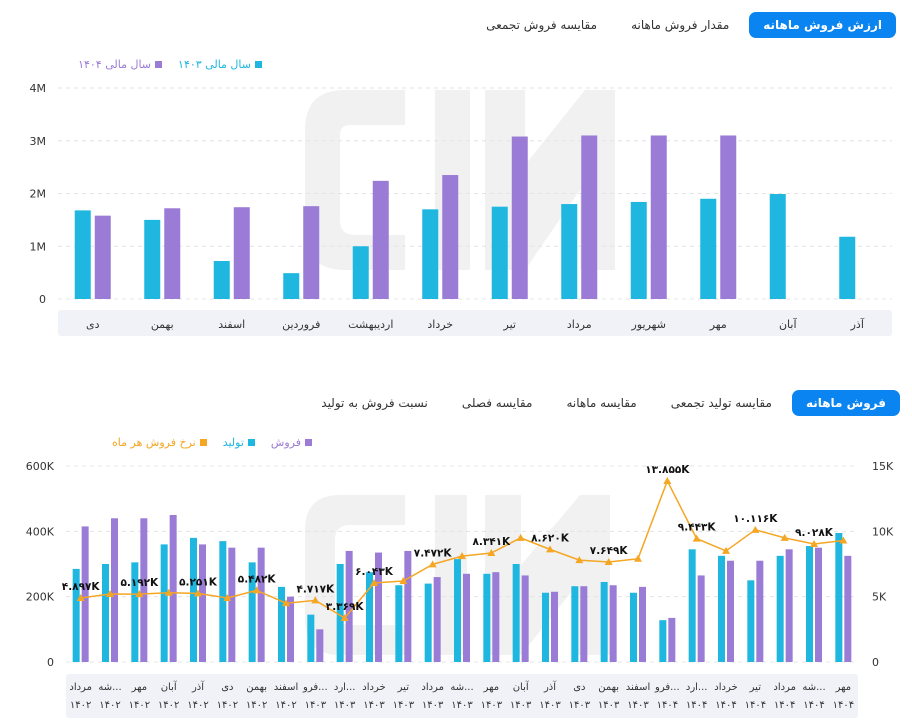 The height and width of the screenshot is (720, 912). What do you see at coordinates (315, 589) in the screenshot?
I see `data-label: ۴.۷۱۷K` at bounding box center [315, 589].